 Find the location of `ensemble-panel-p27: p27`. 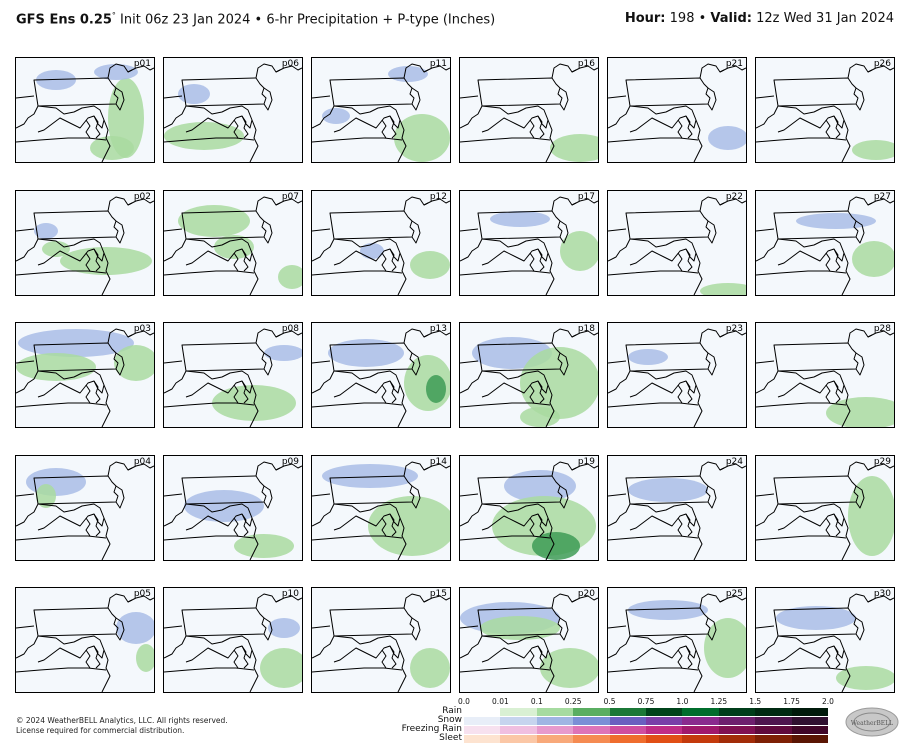

ensemble-panel-p27: p27 is located at coordinates (825, 242).